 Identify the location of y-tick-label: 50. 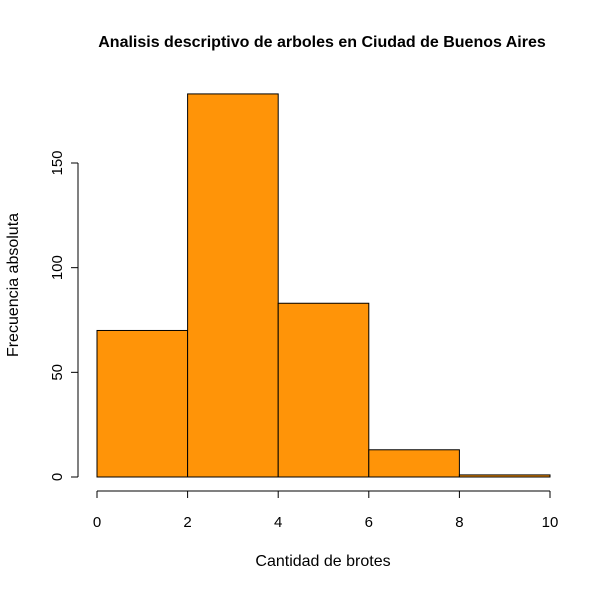
(57, 372).